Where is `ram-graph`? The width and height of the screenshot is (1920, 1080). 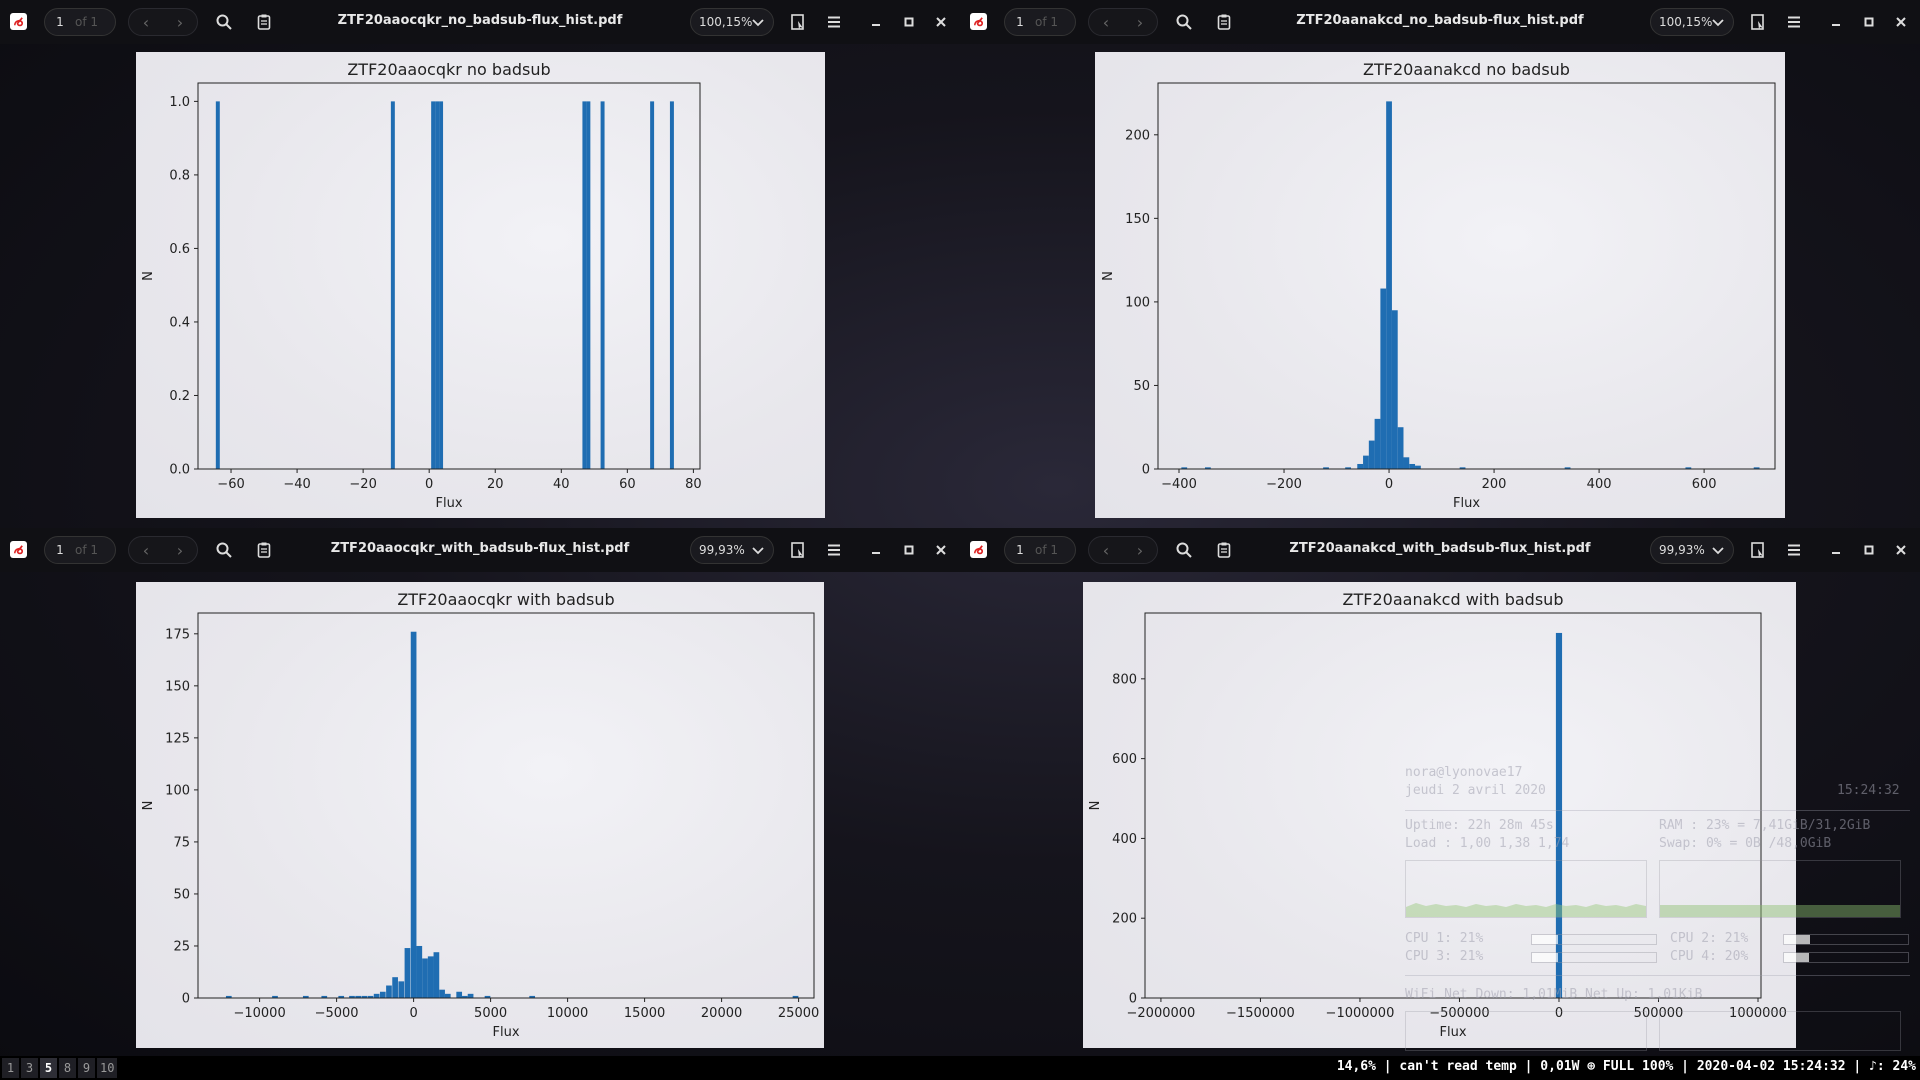
ram-graph is located at coordinates (1780, 889).